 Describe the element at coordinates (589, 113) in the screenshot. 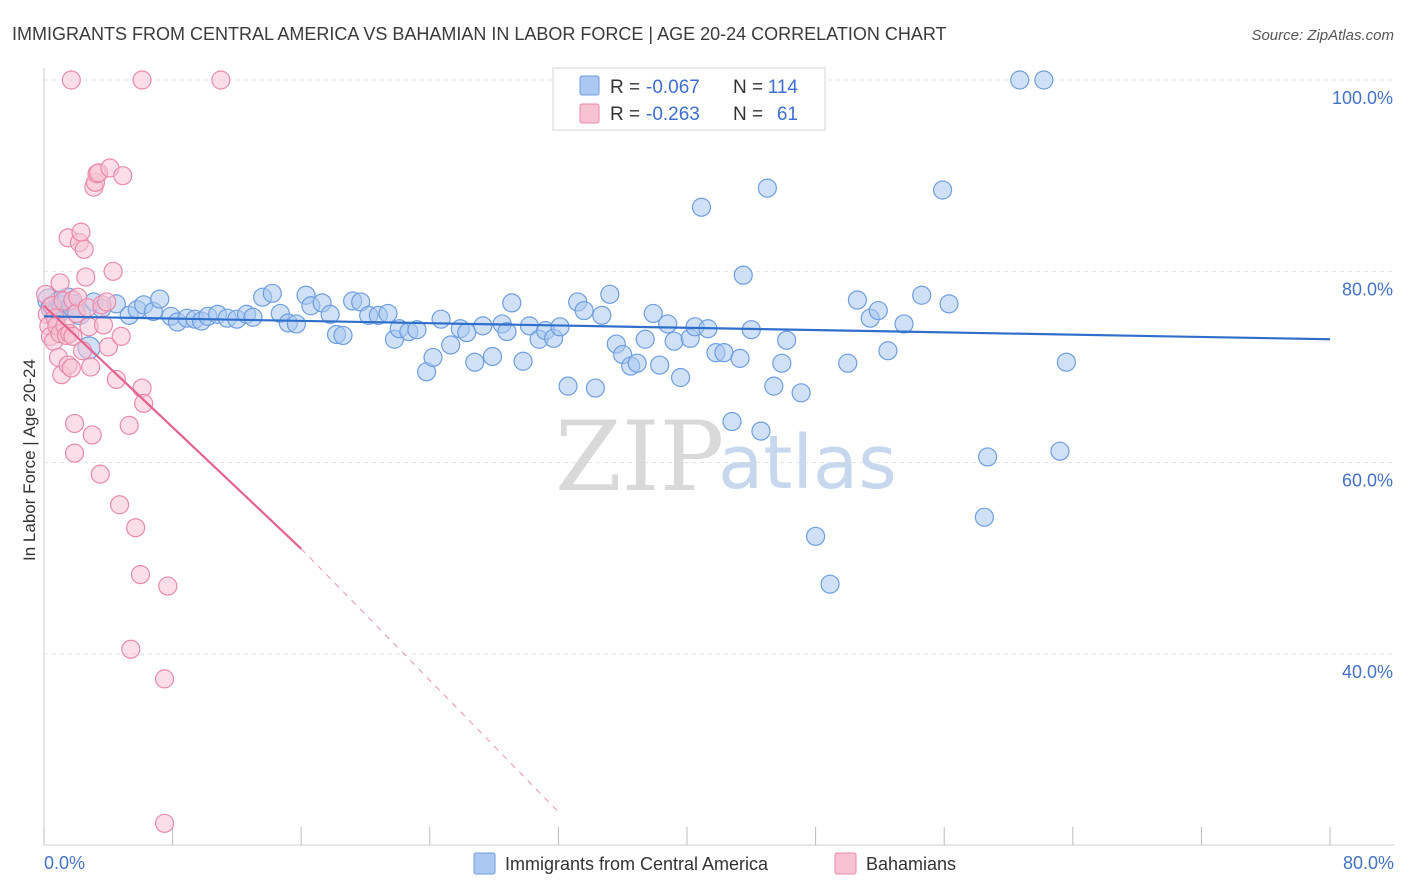

I see `legend-swatch-pink` at that location.